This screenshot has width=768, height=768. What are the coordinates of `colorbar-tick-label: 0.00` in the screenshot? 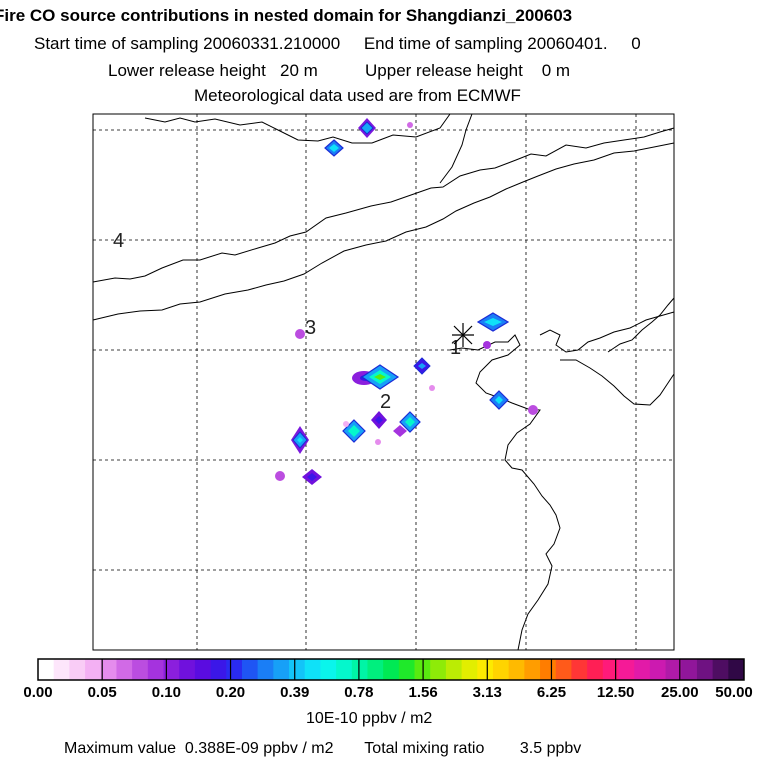 It's located at (38, 692).